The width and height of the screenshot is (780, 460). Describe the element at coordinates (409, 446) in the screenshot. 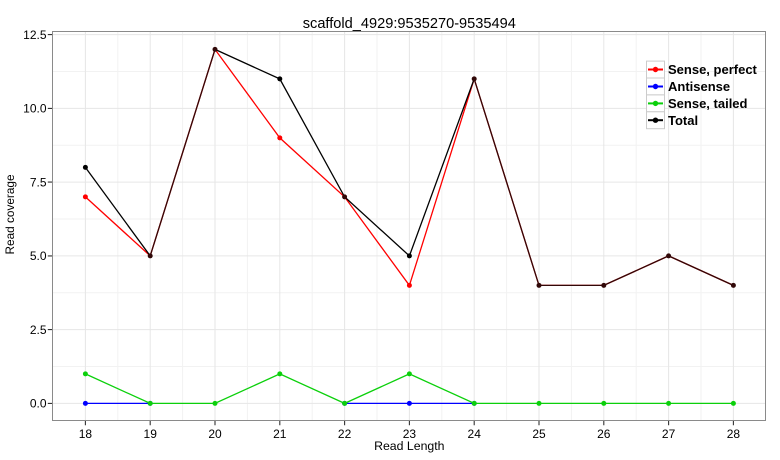

I see `svg-text: Read Length` at that location.